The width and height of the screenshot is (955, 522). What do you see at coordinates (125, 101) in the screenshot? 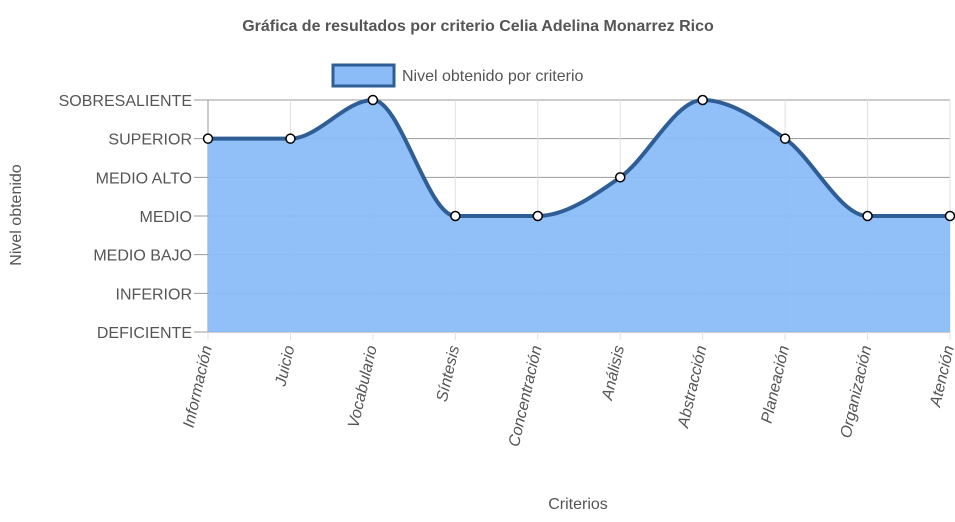
I see `y-tick-label: SOBRESALIENTE` at bounding box center [125, 101].